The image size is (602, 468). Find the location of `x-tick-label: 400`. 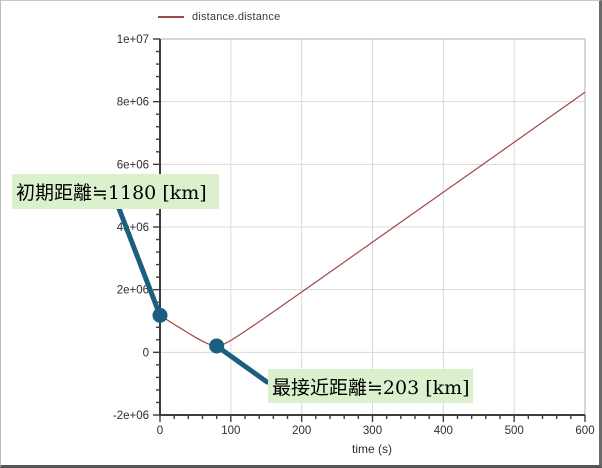

x-tick-label: 400 is located at coordinates (443, 431).